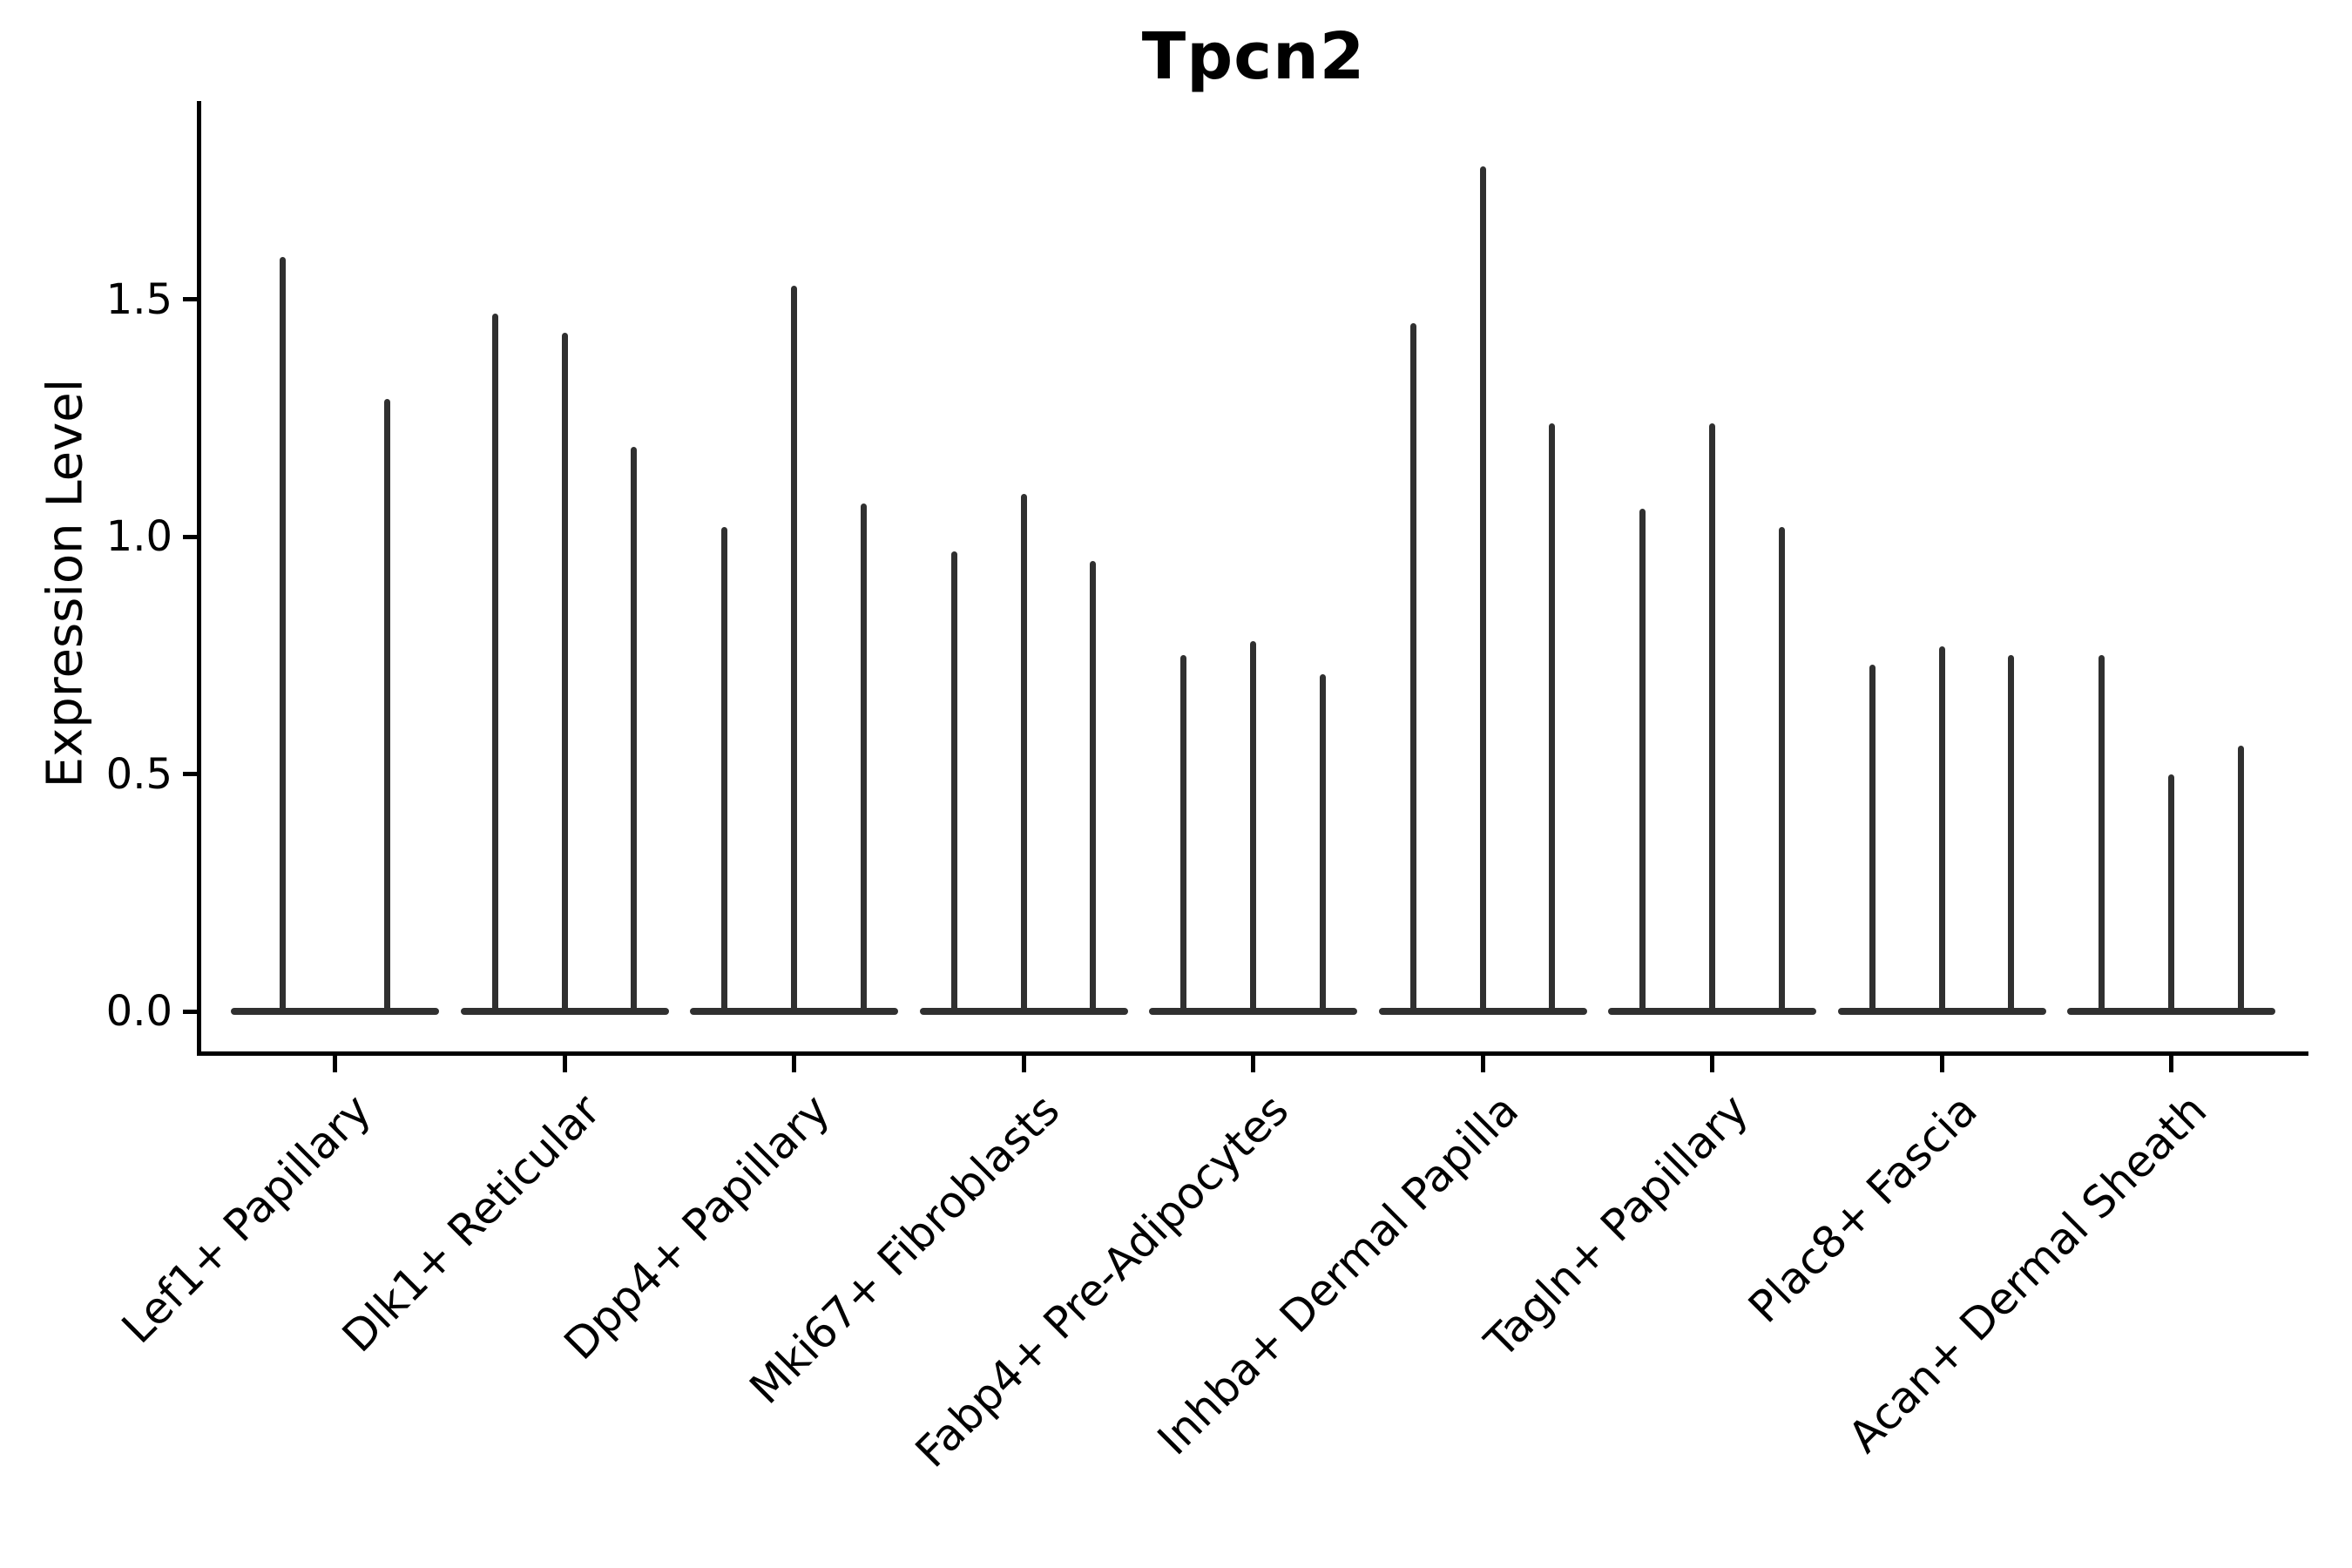 The height and width of the screenshot is (1568, 2352). I want to click on x-tick-label: Plac8+ Fascia, so click(1863, 1209).